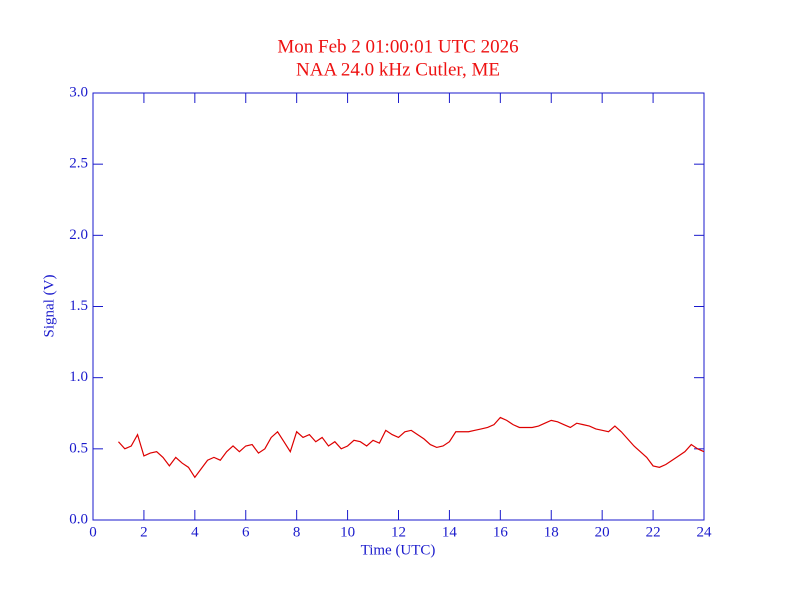 This screenshot has height=612, width=792. What do you see at coordinates (397, 46) in the screenshot?
I see `chart-title: Mon Feb 2 01:00:01 UTC 2026` at bounding box center [397, 46].